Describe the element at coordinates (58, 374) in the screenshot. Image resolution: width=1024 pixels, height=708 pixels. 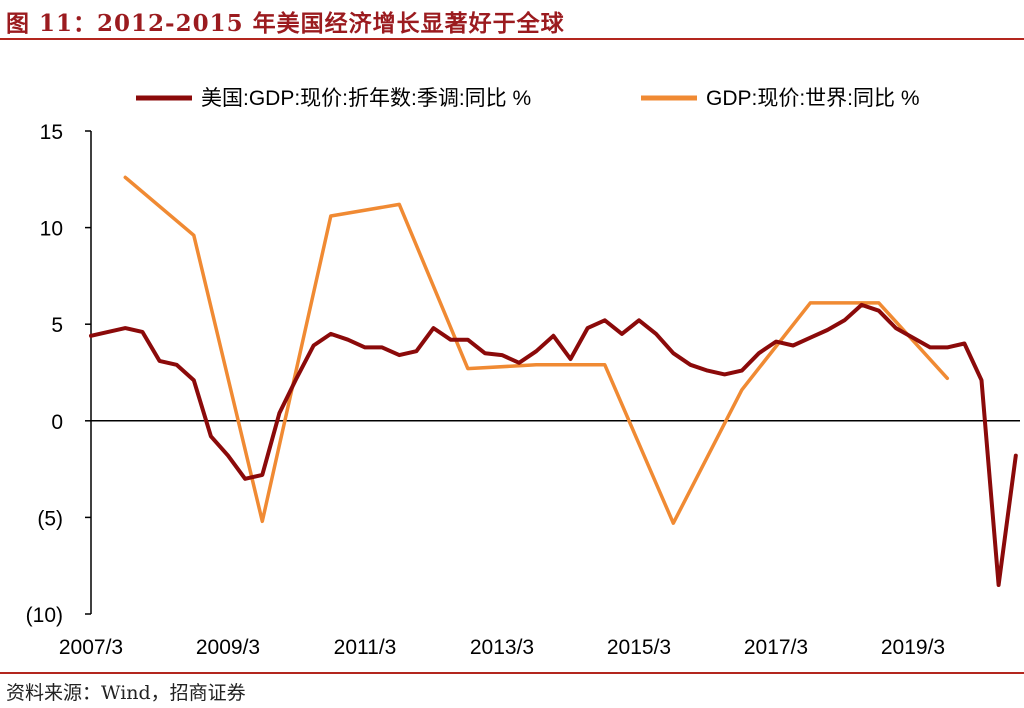
I see `y-axis-ticks: 15 10 5 0 (5) (10)` at that location.